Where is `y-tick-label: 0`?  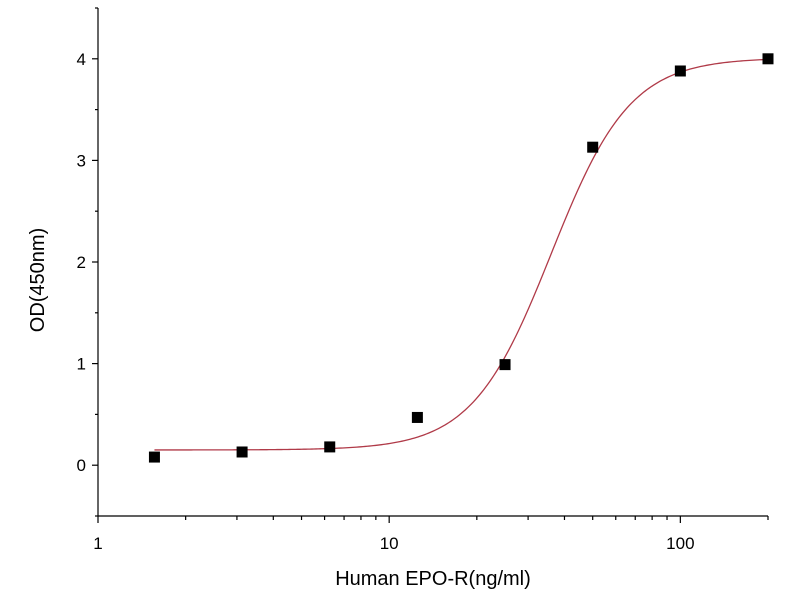 y-tick-label: 0 is located at coordinates (81, 465).